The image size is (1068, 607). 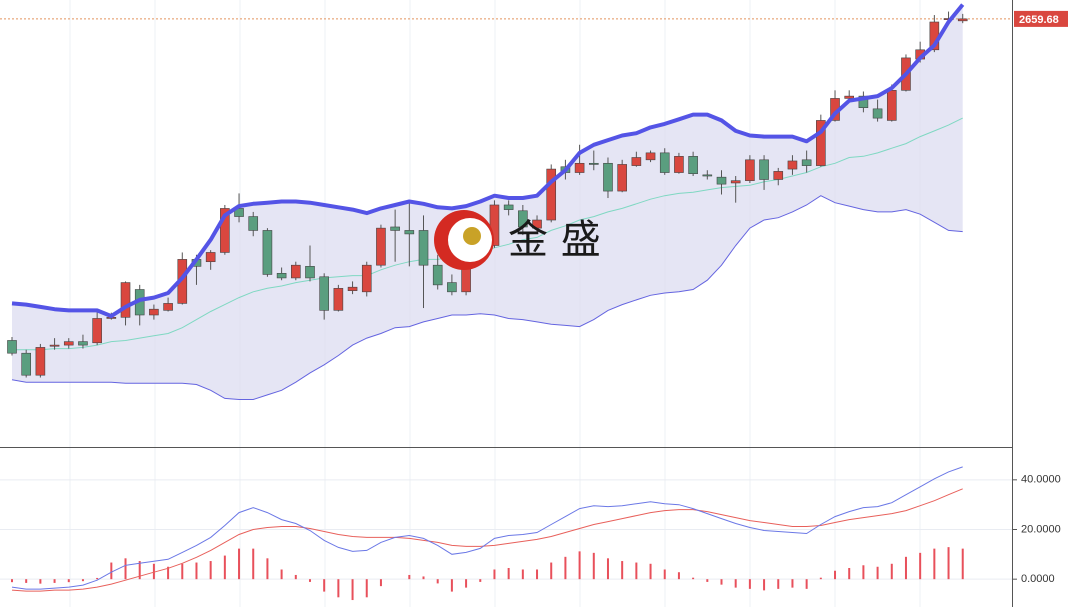 What do you see at coordinates (1041, 529) in the screenshot?
I see `y-tick-label: 20.0000` at bounding box center [1041, 529].